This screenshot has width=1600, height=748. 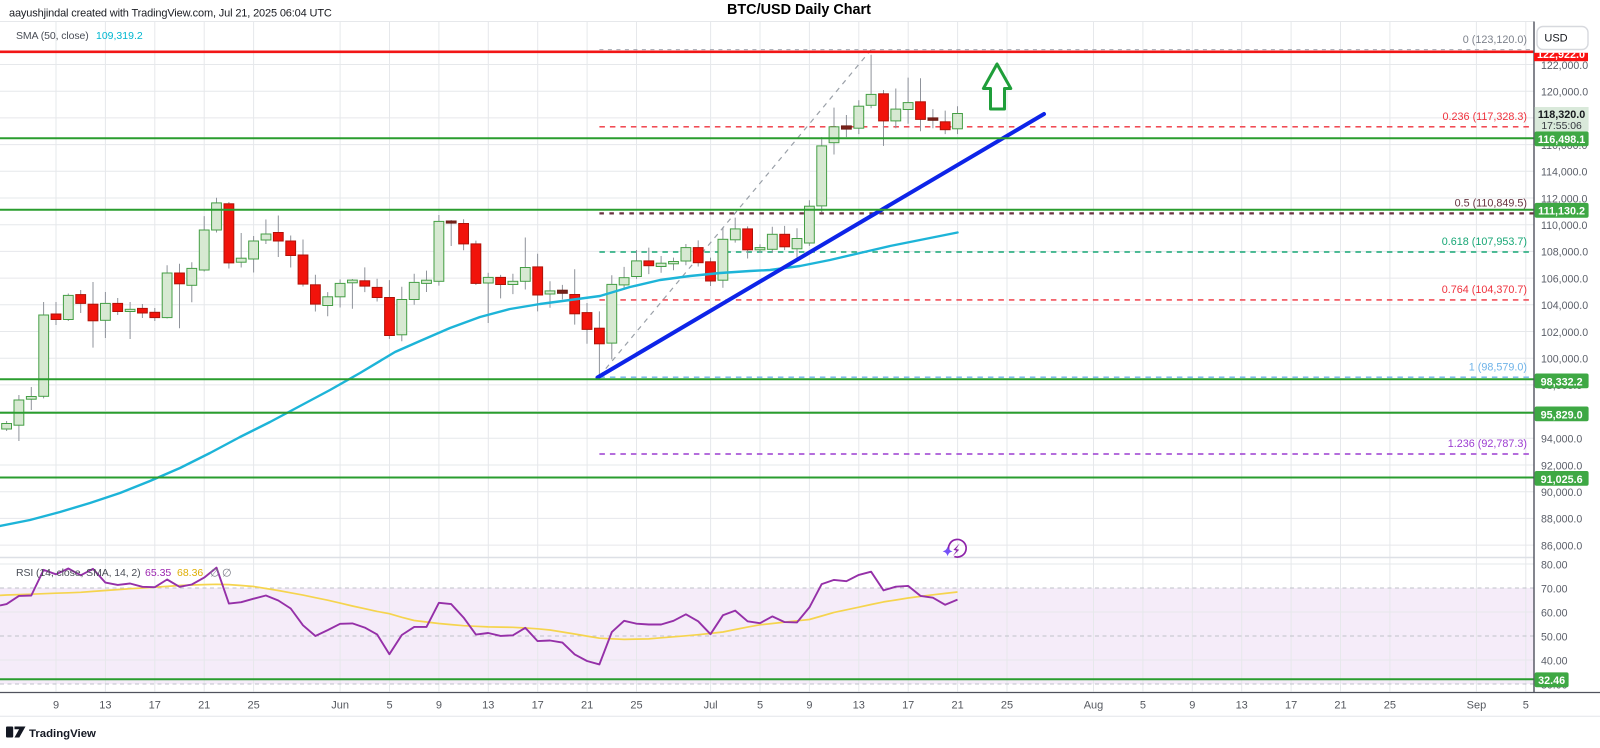 I want to click on svg-text: 17:55:06, so click(x=1561, y=126).